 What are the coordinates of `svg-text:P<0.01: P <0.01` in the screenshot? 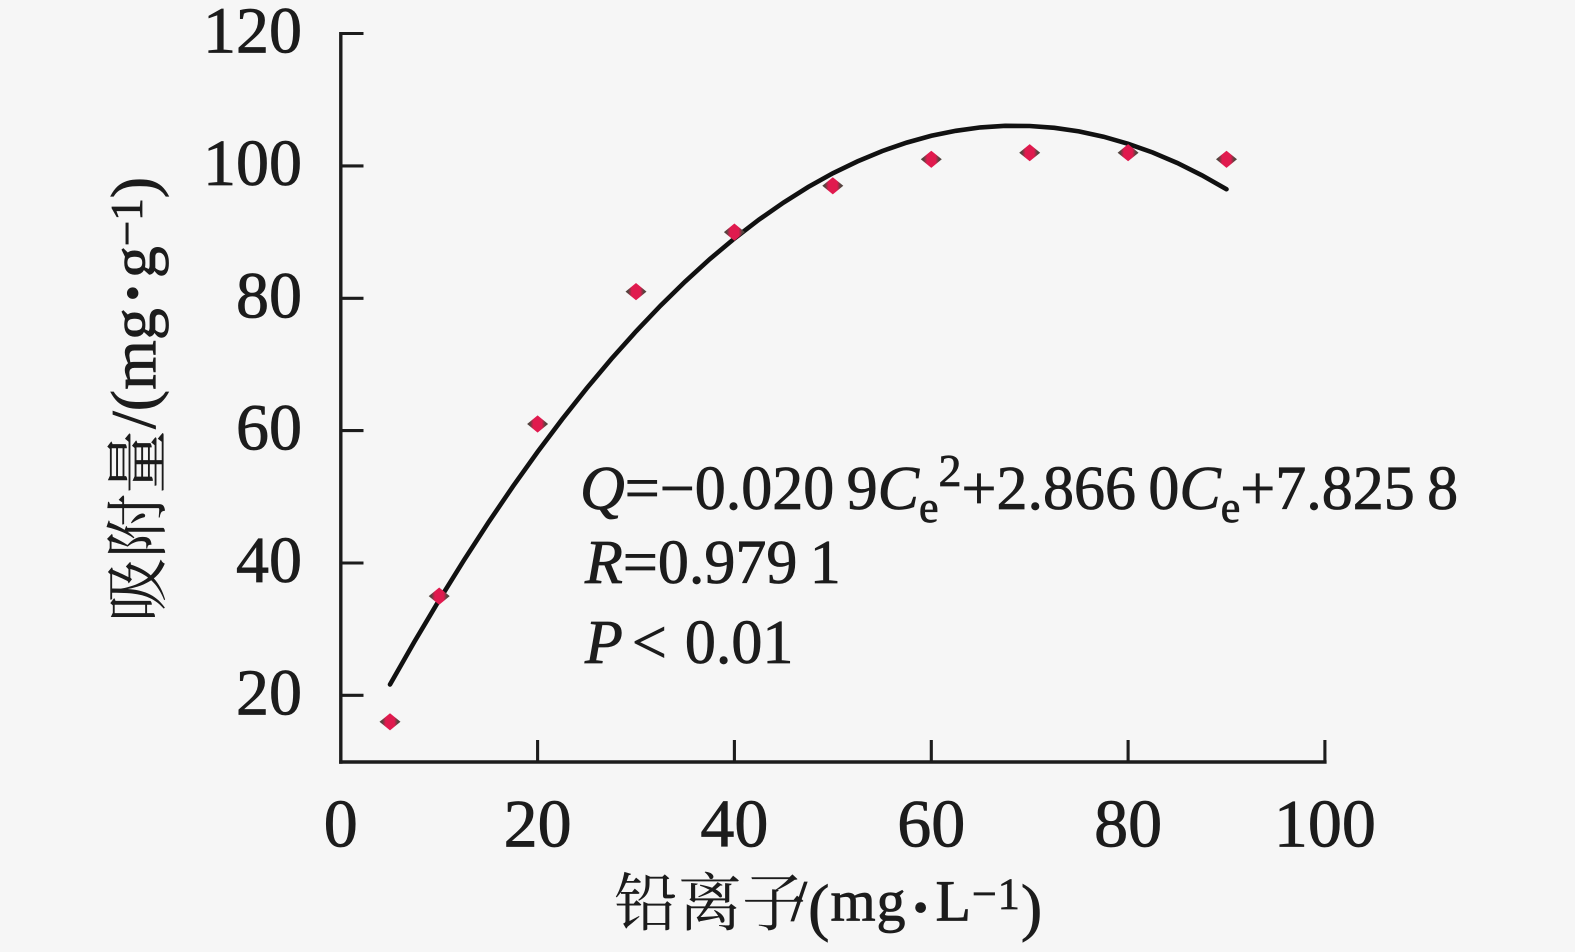 It's located at (688, 643).